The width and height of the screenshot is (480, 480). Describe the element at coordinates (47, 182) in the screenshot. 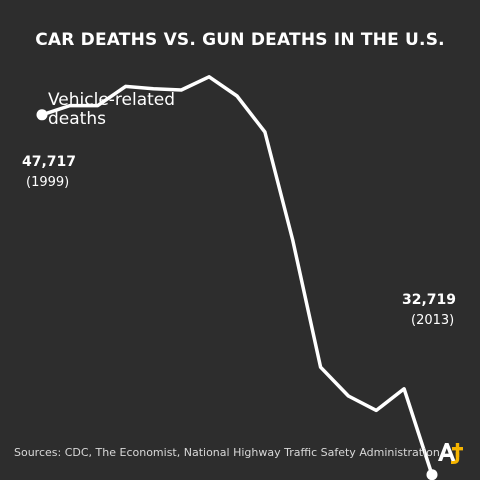

I see `start-year-label: (1999)` at that location.